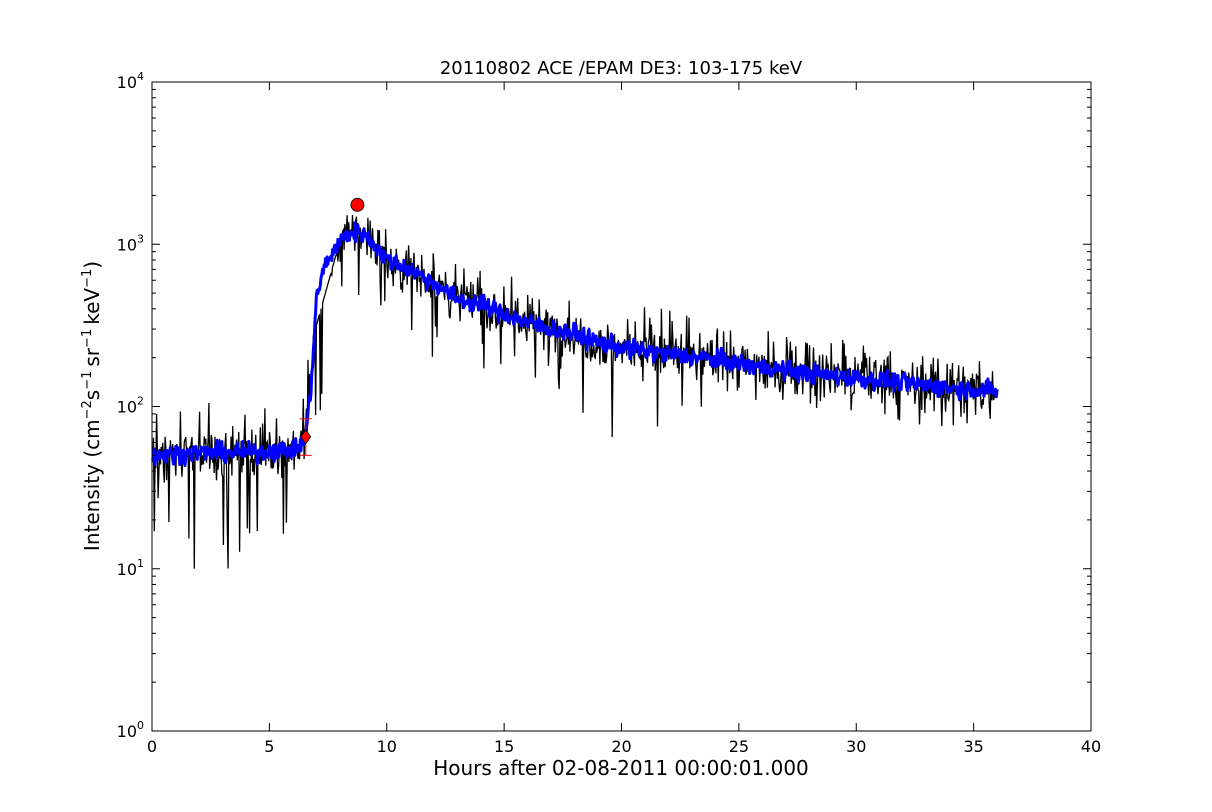 The image size is (1212, 812). I want to click on x-tick-label: 5, so click(269, 746).